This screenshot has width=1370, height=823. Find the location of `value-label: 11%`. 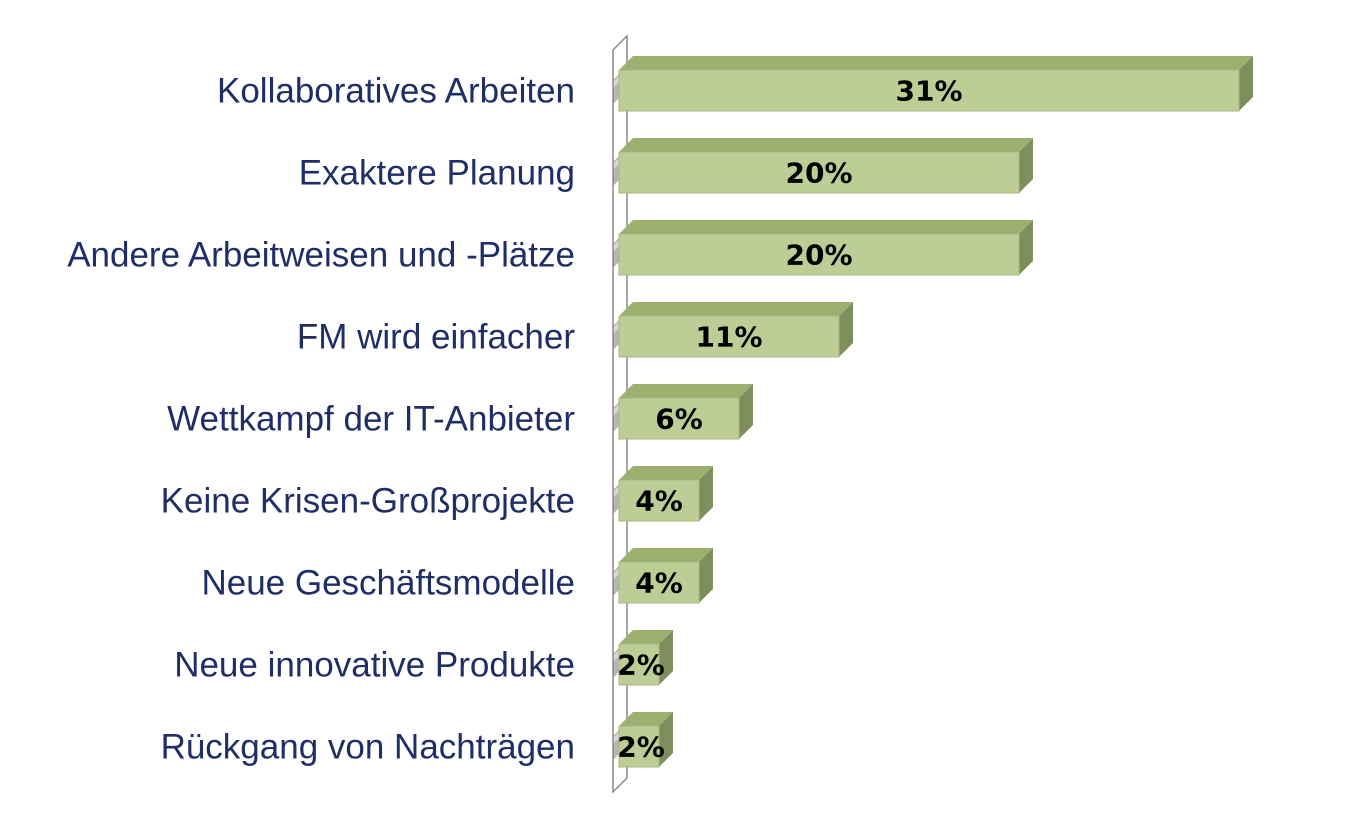

value-label: 11% is located at coordinates (728, 337).